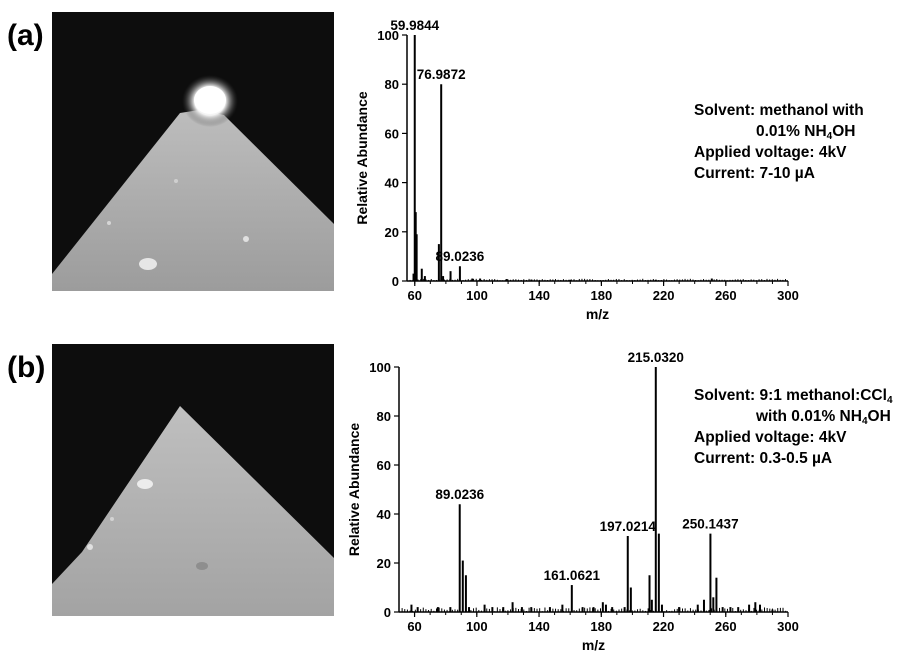 The image size is (919, 658). What do you see at coordinates (193, 480) in the screenshot?
I see `taylor-cone-photo-b` at bounding box center [193, 480].